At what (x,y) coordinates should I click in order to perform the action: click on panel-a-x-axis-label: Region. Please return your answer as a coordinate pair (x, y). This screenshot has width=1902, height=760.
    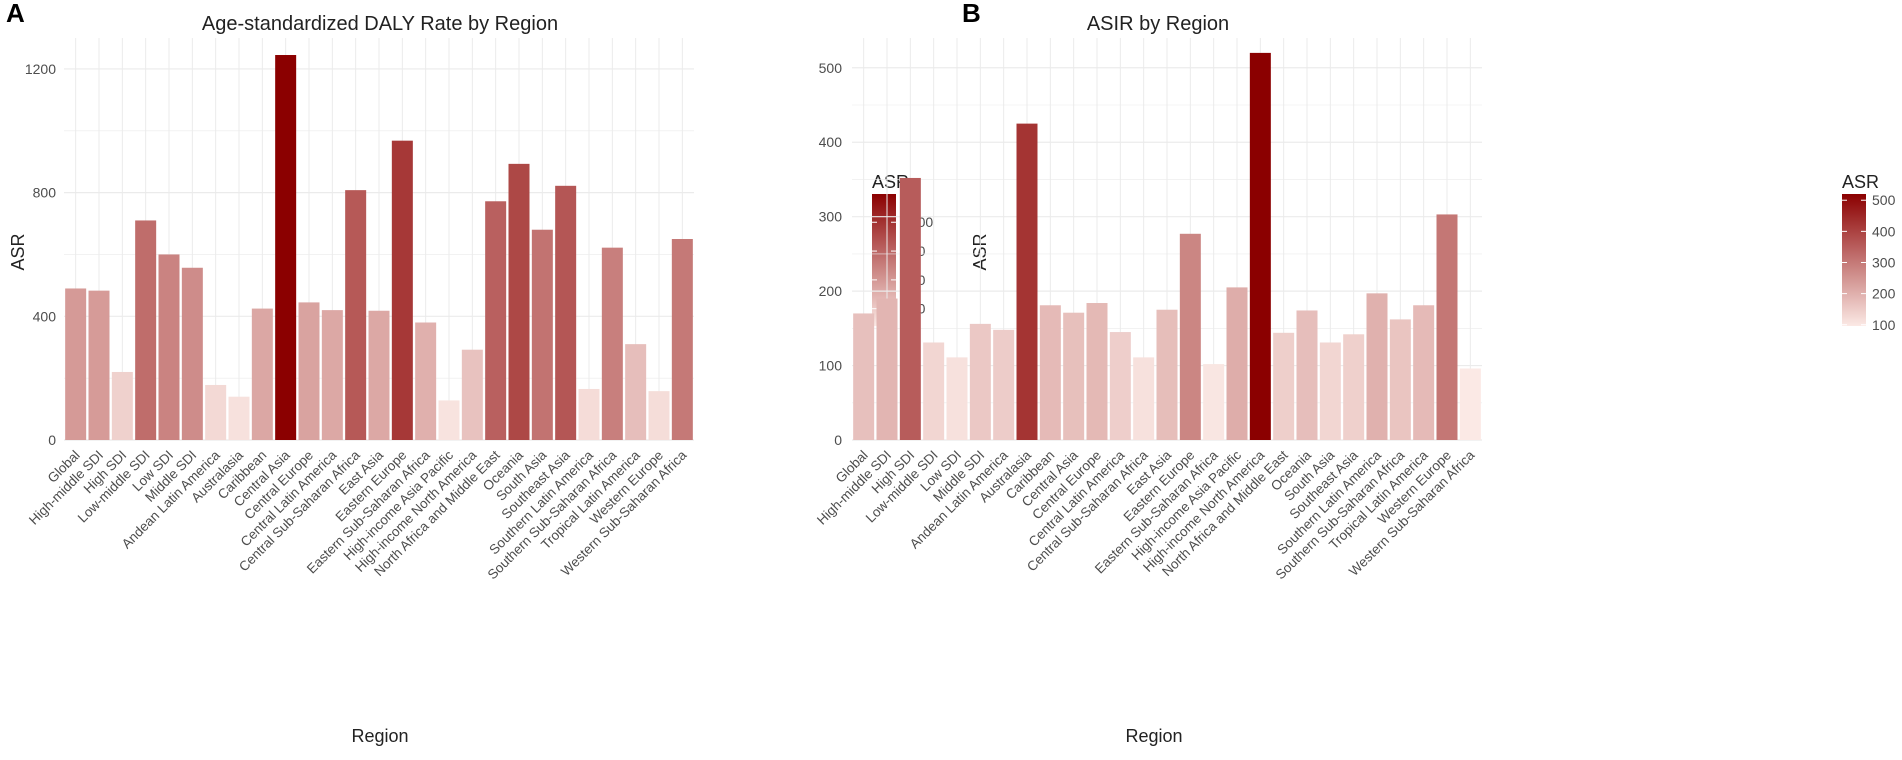
    Looking at the image, I should click on (379, 736).